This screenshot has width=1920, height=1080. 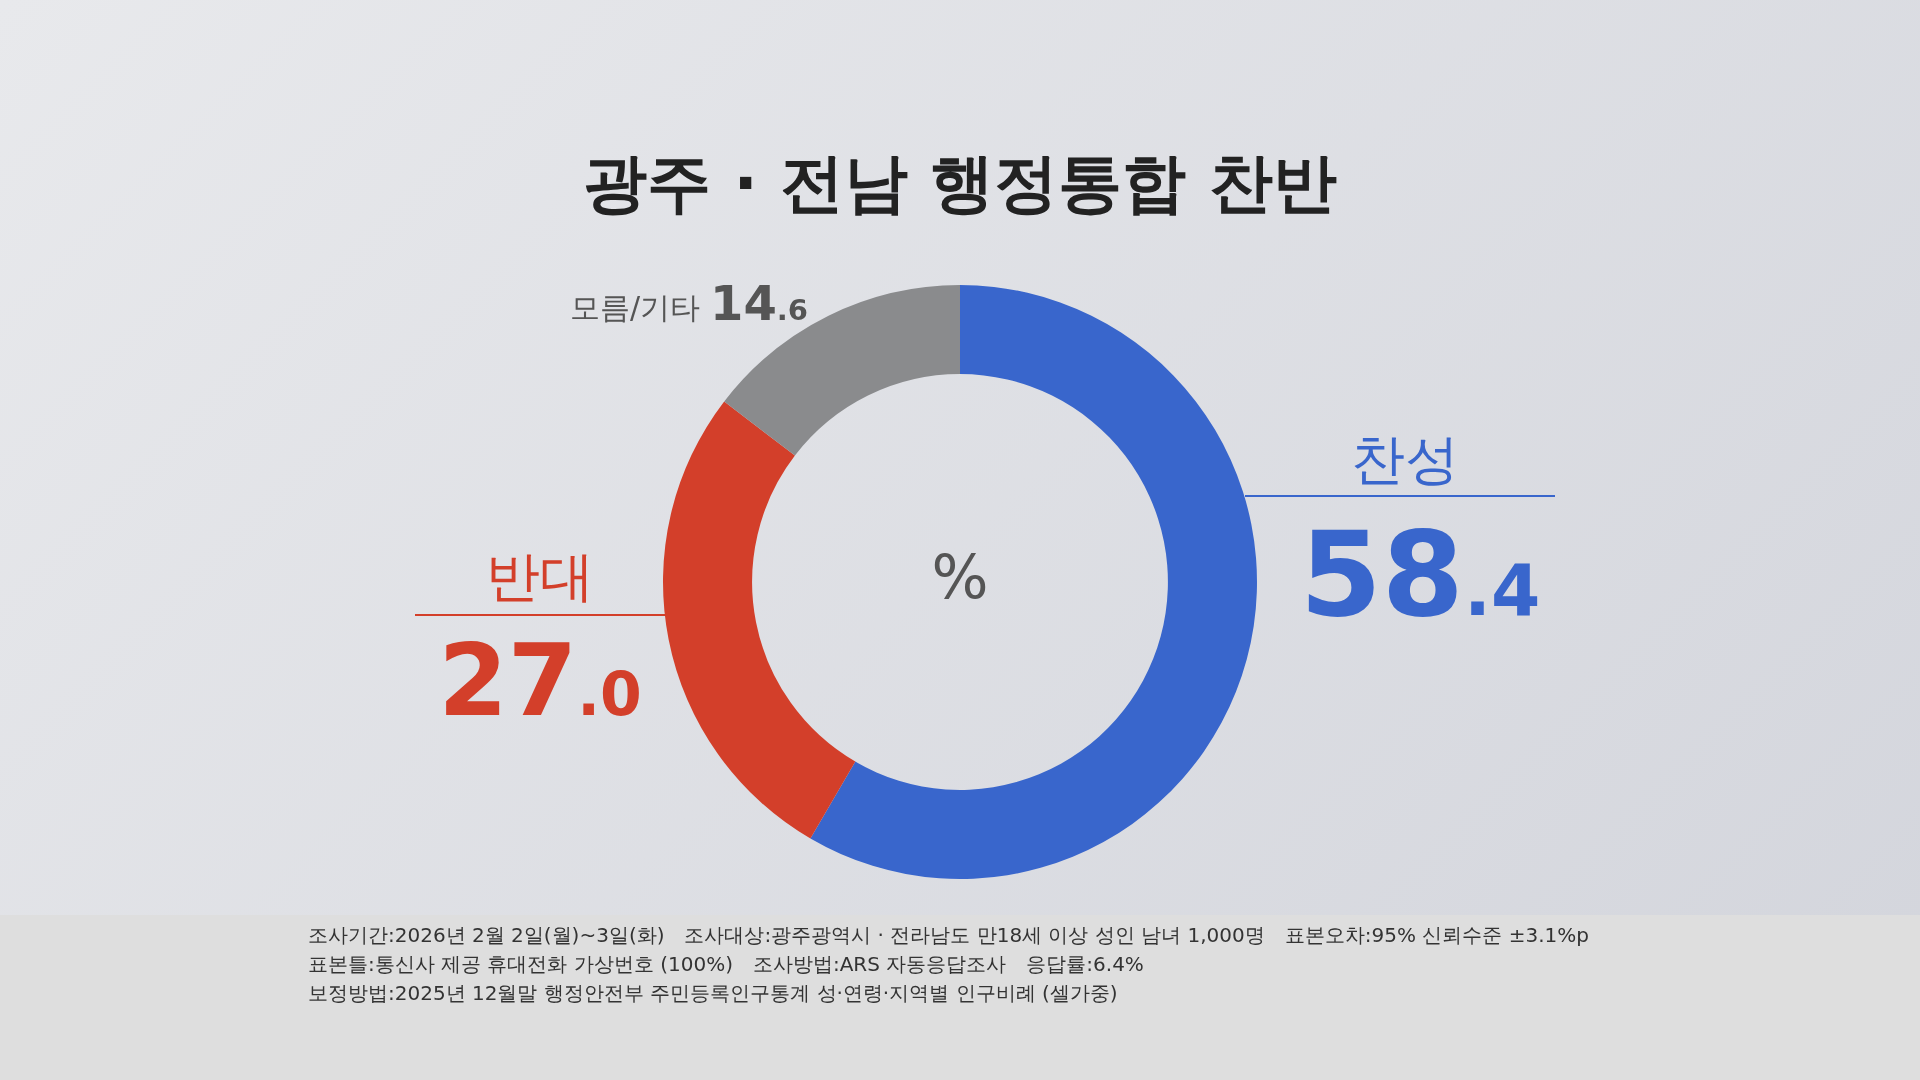 I want to click on data-label: 14.6, so click(x=759, y=303).